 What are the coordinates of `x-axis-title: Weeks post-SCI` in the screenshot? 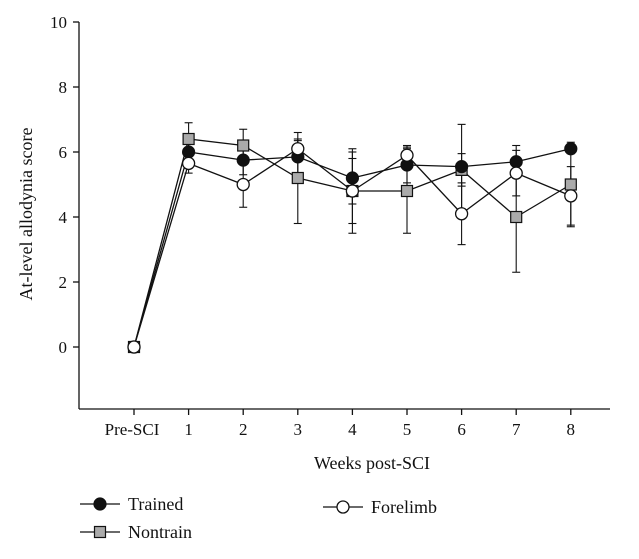 It's located at (372, 463).